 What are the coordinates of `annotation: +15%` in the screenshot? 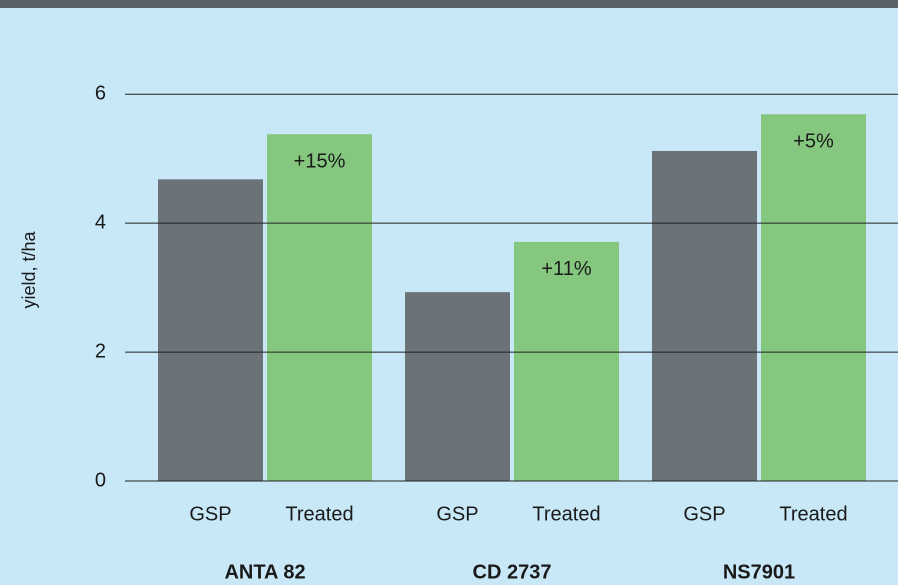 It's located at (320, 161).